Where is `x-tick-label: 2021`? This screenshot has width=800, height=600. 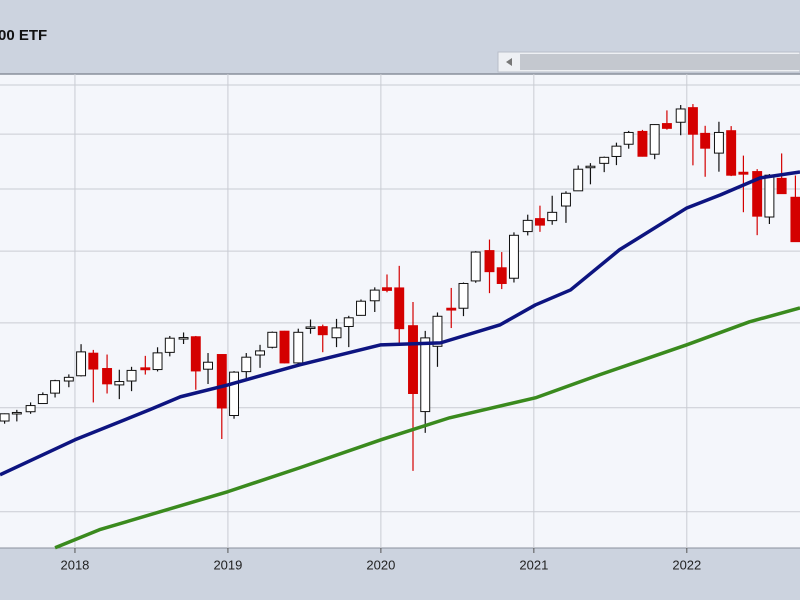
x-tick-label: 2021 is located at coordinates (533, 564).